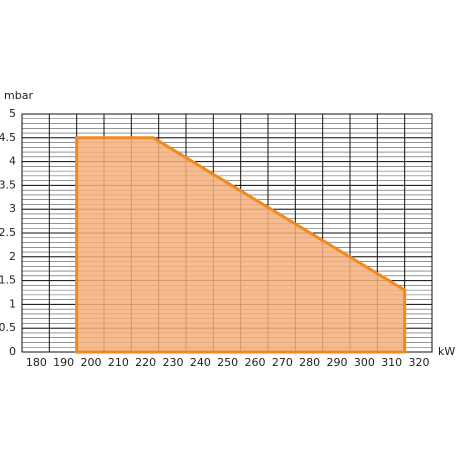  Describe the element at coordinates (255, 362) in the screenshot. I see `x-tick-label: 260` at that location.